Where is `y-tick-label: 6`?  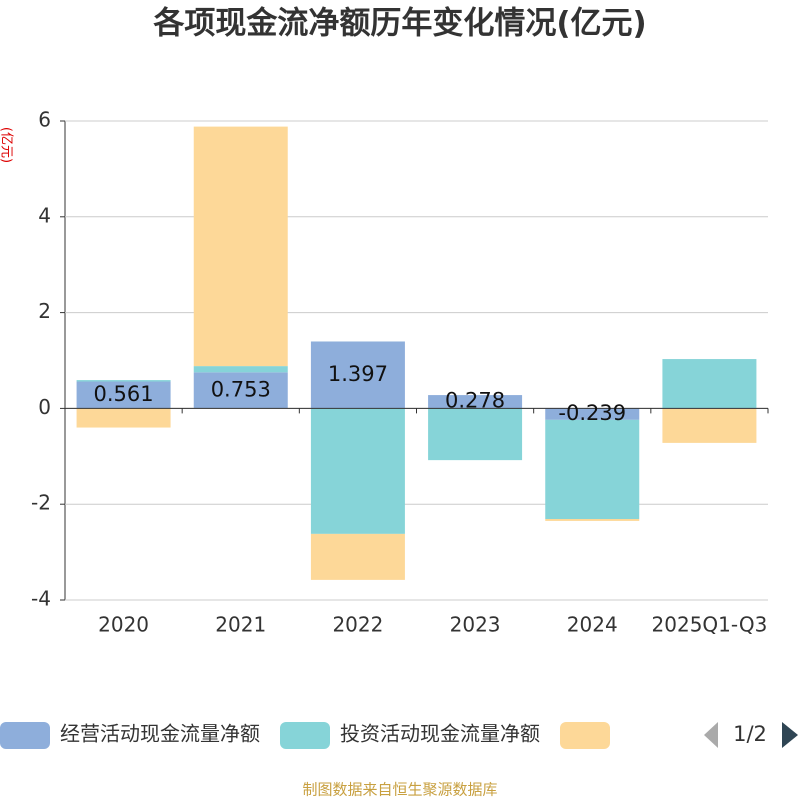
y-tick-label: 6 is located at coordinates (44, 120).